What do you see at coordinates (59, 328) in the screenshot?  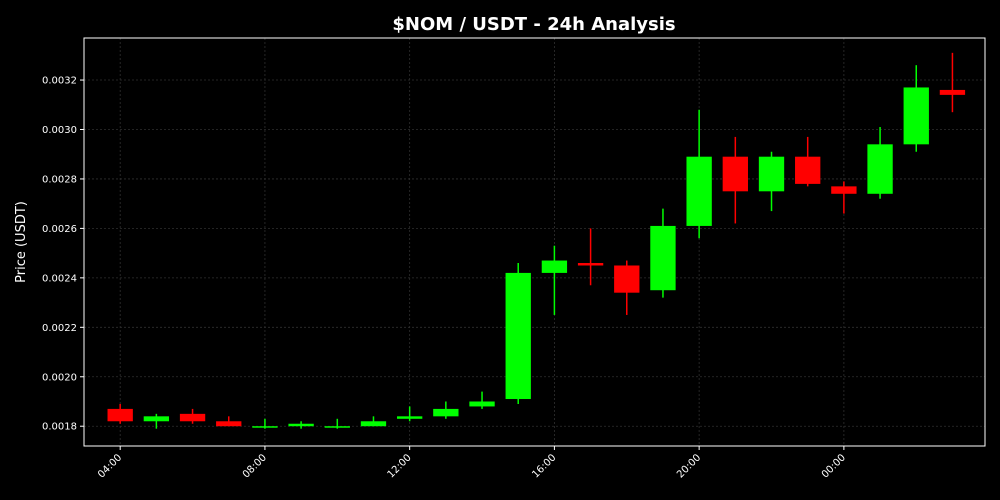 I see `y-tick-label: 0.0022` at bounding box center [59, 328].